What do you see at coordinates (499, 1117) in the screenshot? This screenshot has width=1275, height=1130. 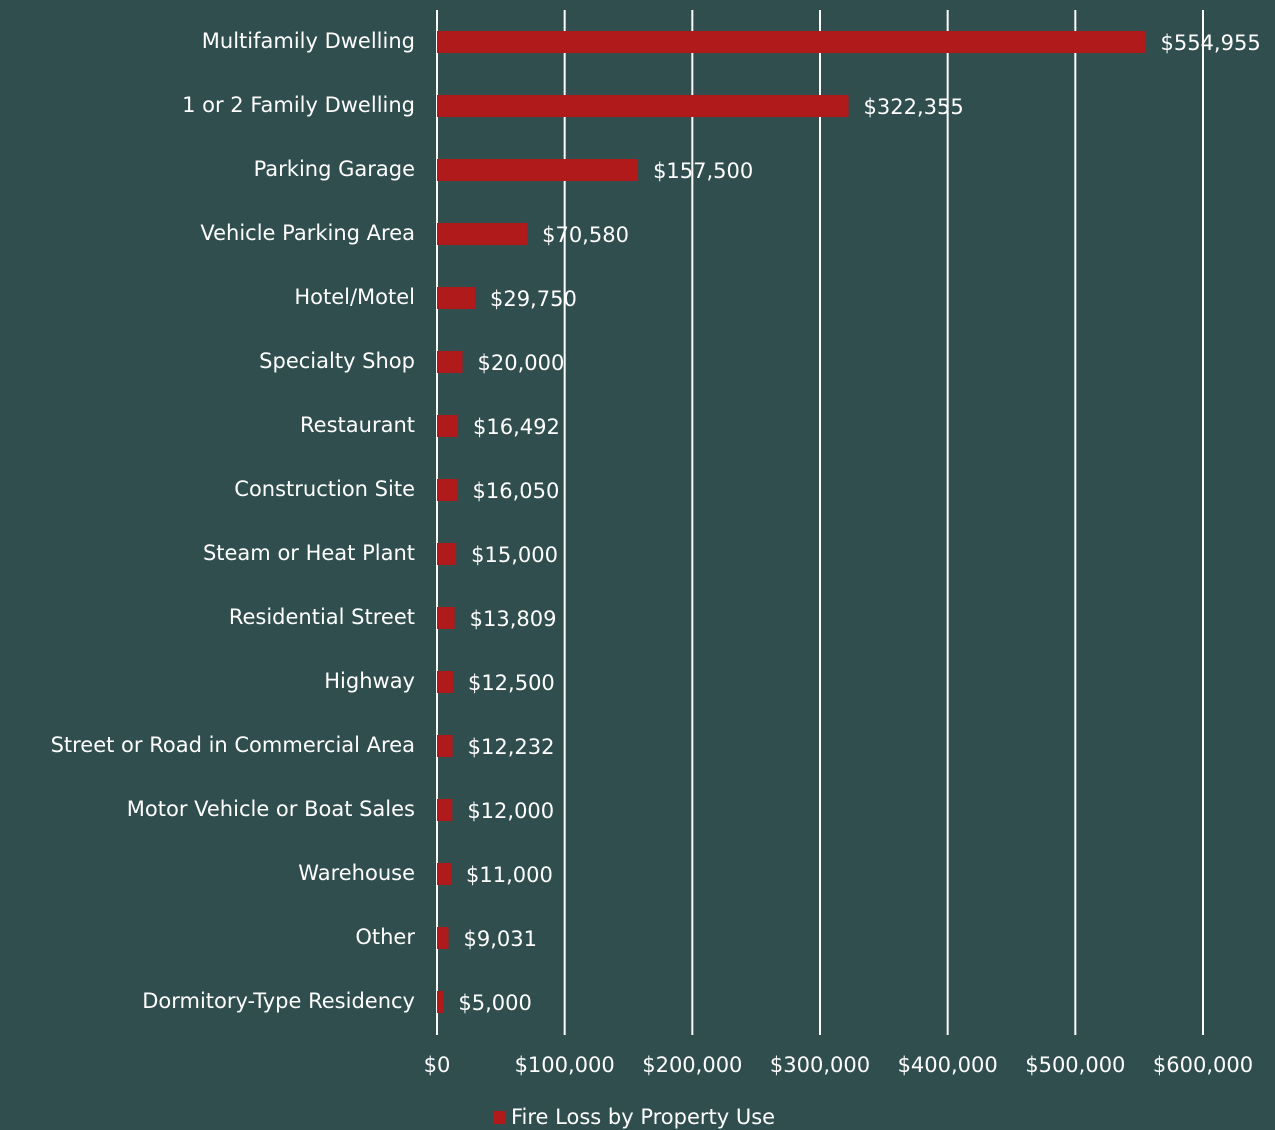 I see `legend-swatch` at bounding box center [499, 1117].